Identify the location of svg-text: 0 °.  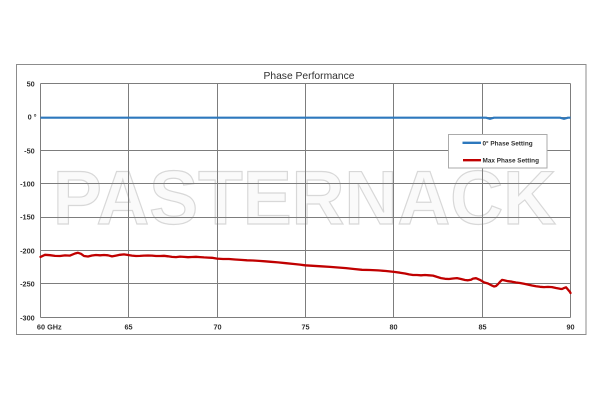
(32, 117).